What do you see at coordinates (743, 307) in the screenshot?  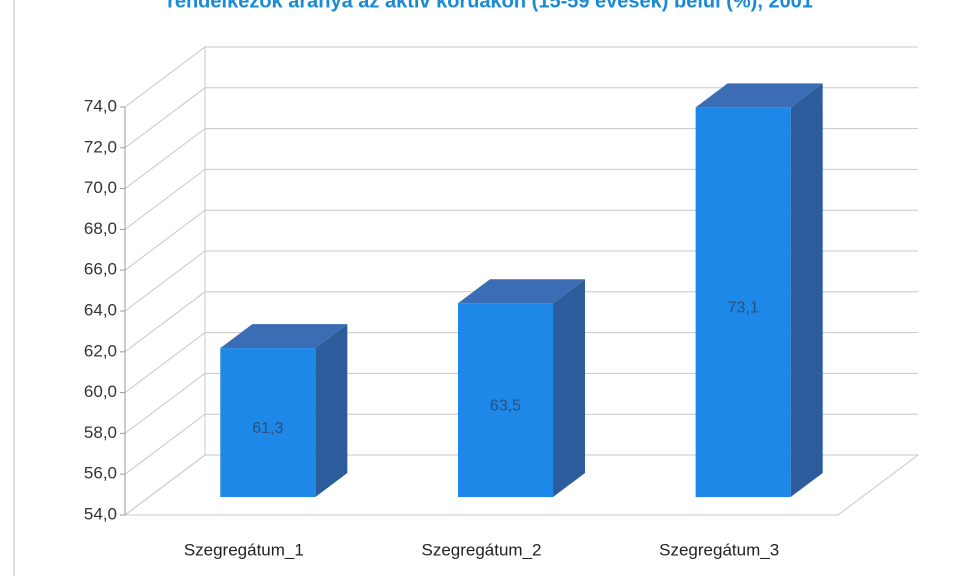 I see `data-label: 73,1` at bounding box center [743, 307].